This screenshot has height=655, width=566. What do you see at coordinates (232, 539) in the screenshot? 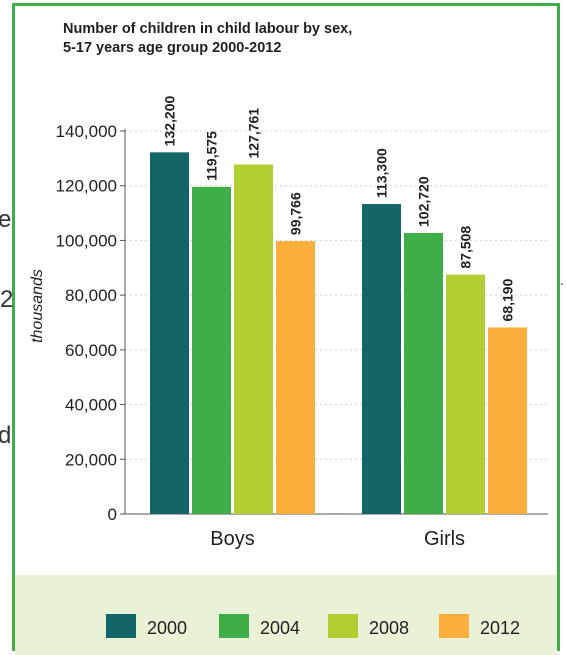
I see `x-category-label: Boys` at bounding box center [232, 539].